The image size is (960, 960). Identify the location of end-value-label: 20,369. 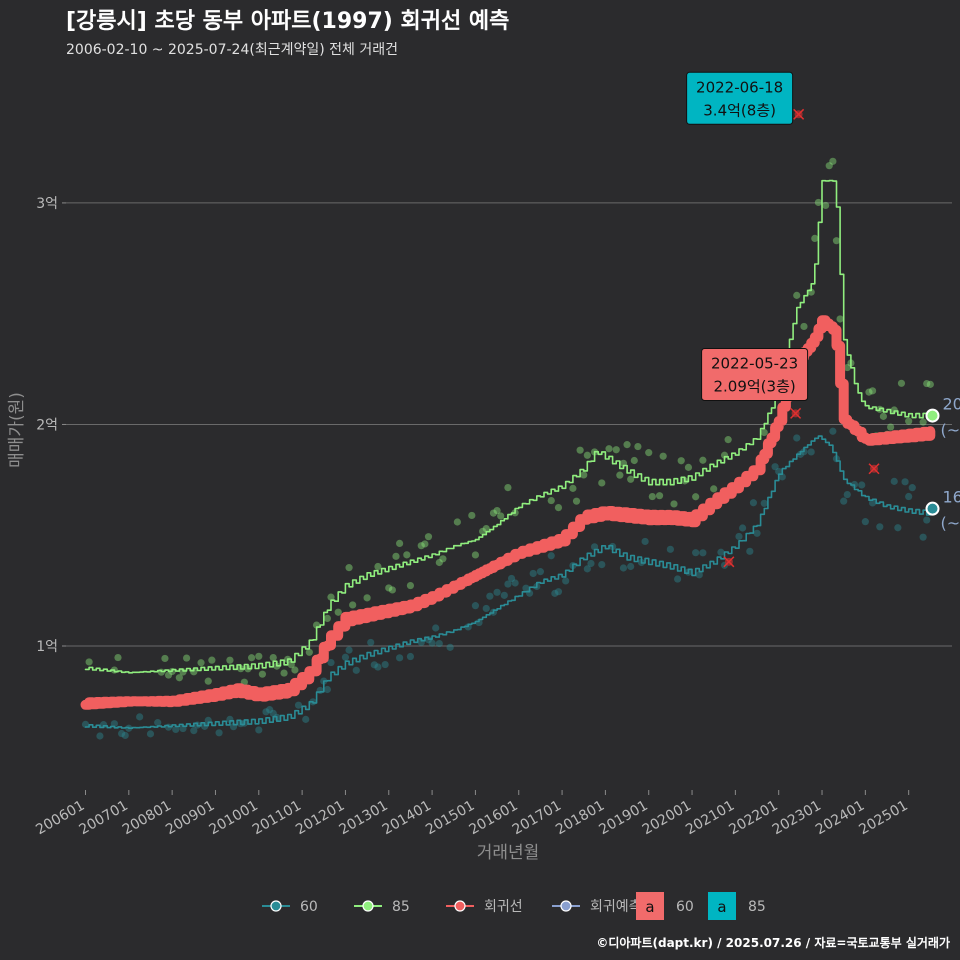
(951, 404).